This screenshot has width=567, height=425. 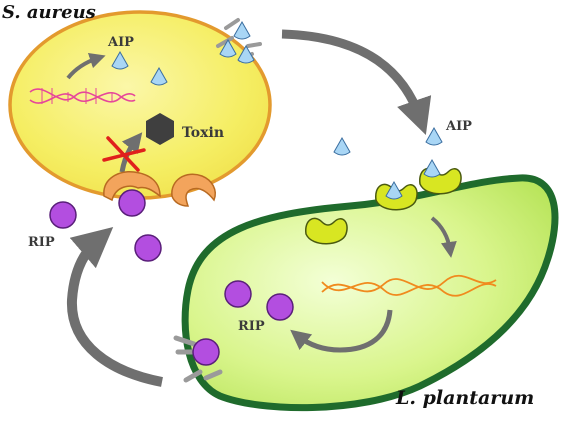 I want to click on rip-label-inside: RIP, so click(x=251, y=326).